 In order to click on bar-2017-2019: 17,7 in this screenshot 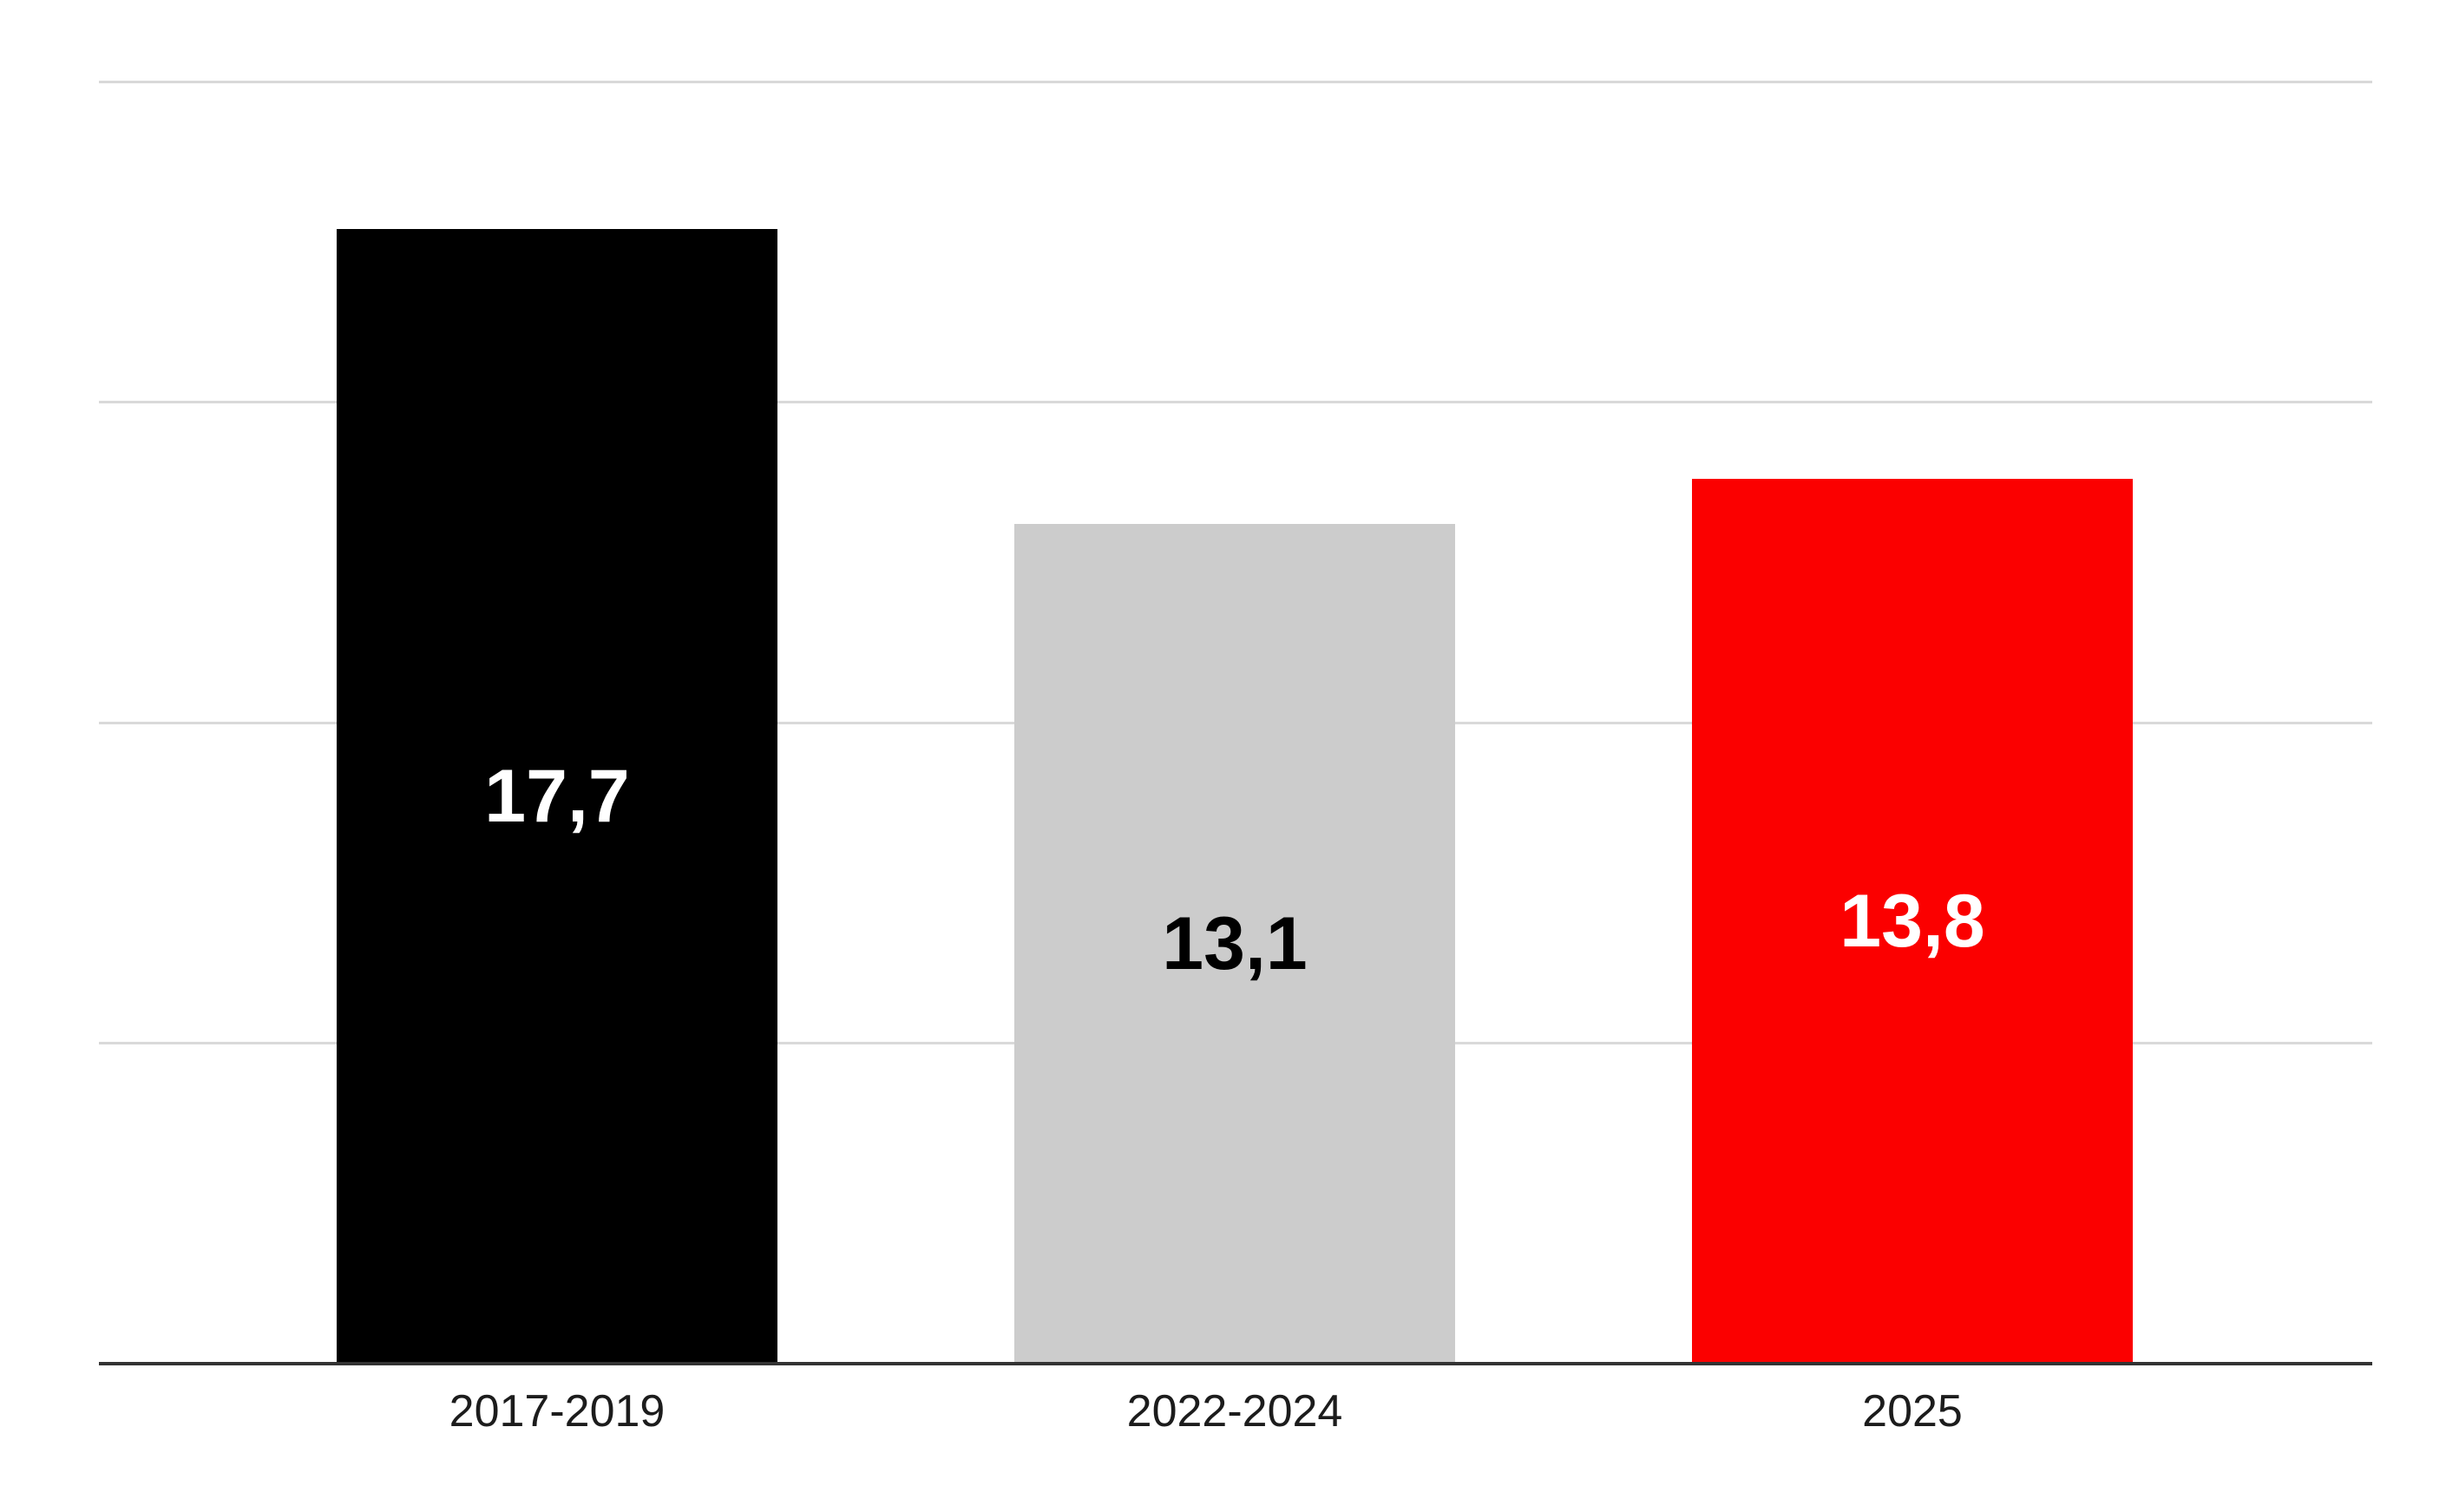, I will do `click(557, 796)`.